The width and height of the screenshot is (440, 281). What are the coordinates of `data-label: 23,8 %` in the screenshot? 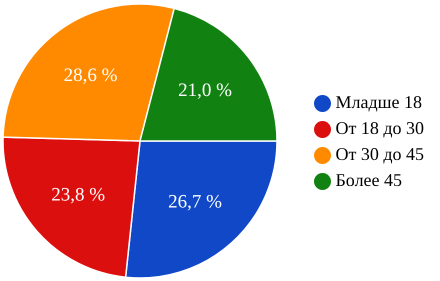 It's located at (78, 195).